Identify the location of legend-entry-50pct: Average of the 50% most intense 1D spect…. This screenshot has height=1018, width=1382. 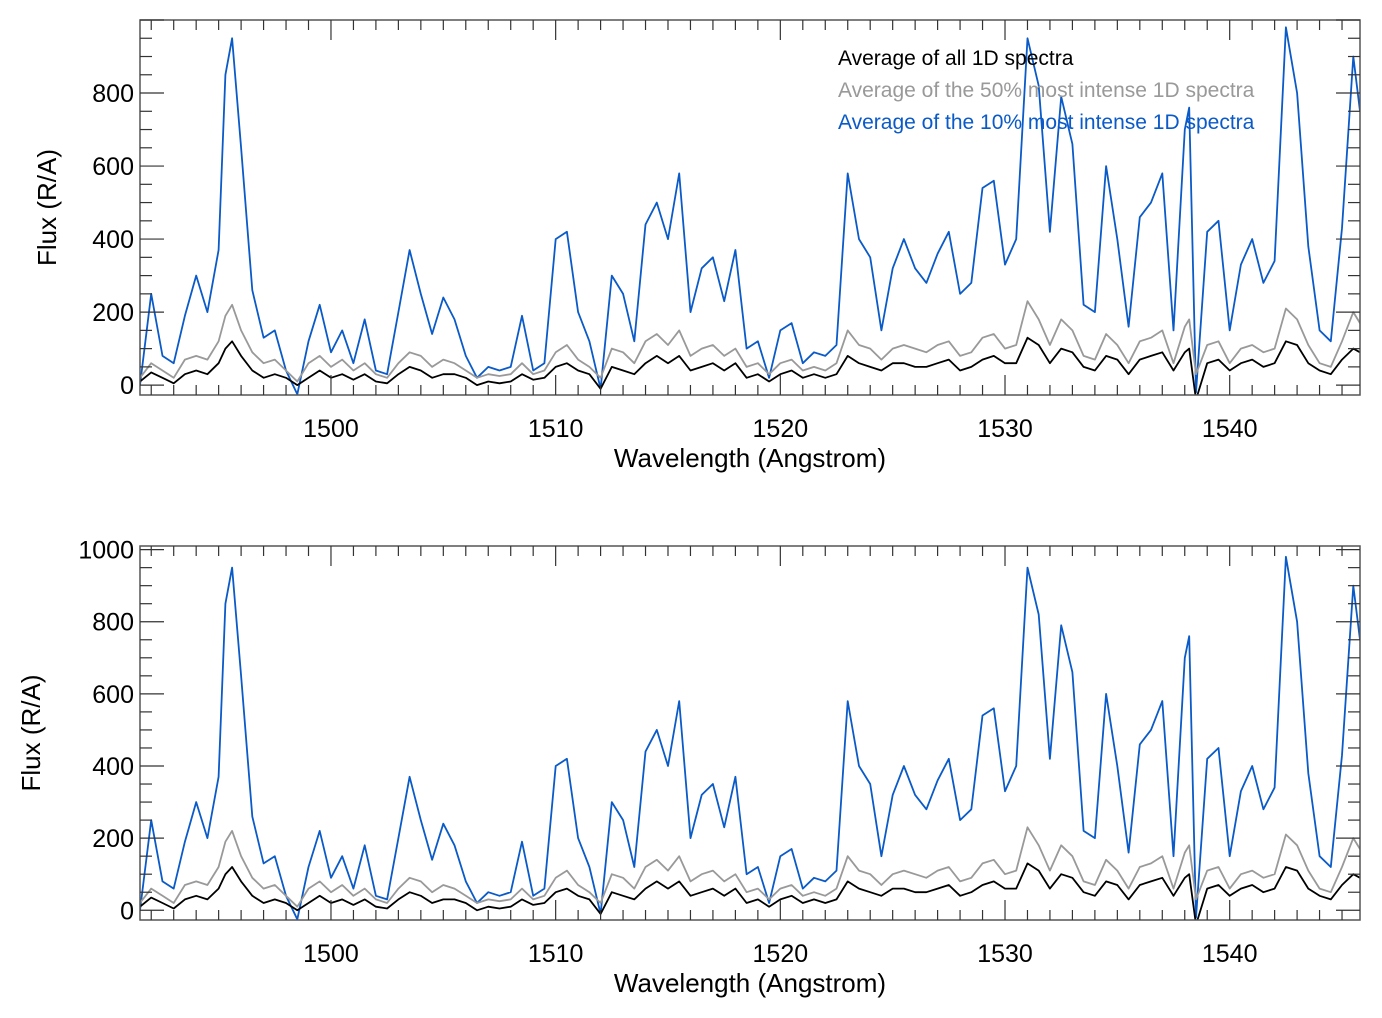
(1046, 90).